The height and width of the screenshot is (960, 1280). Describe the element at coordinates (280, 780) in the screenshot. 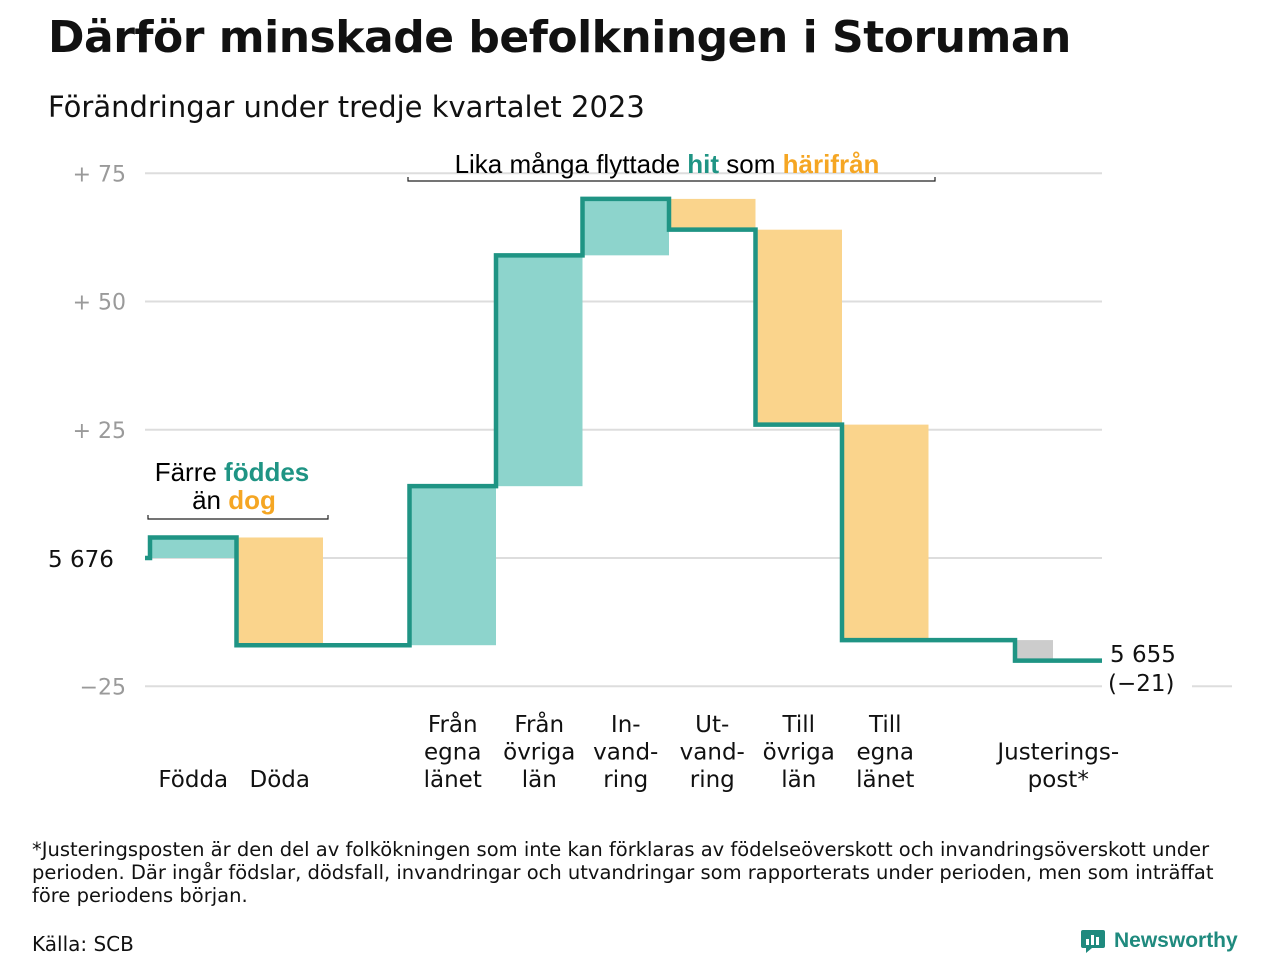

I see `x-category-label: Döda` at that location.